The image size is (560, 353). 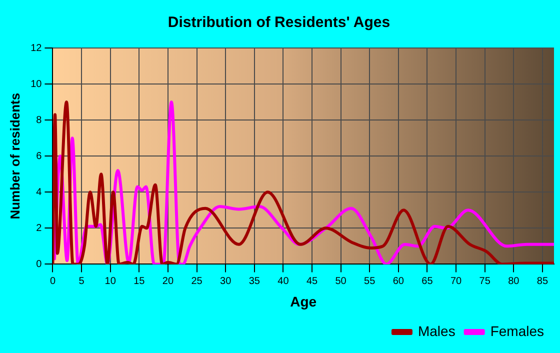 I want to click on x-tick-label: 10, so click(x=110, y=281).